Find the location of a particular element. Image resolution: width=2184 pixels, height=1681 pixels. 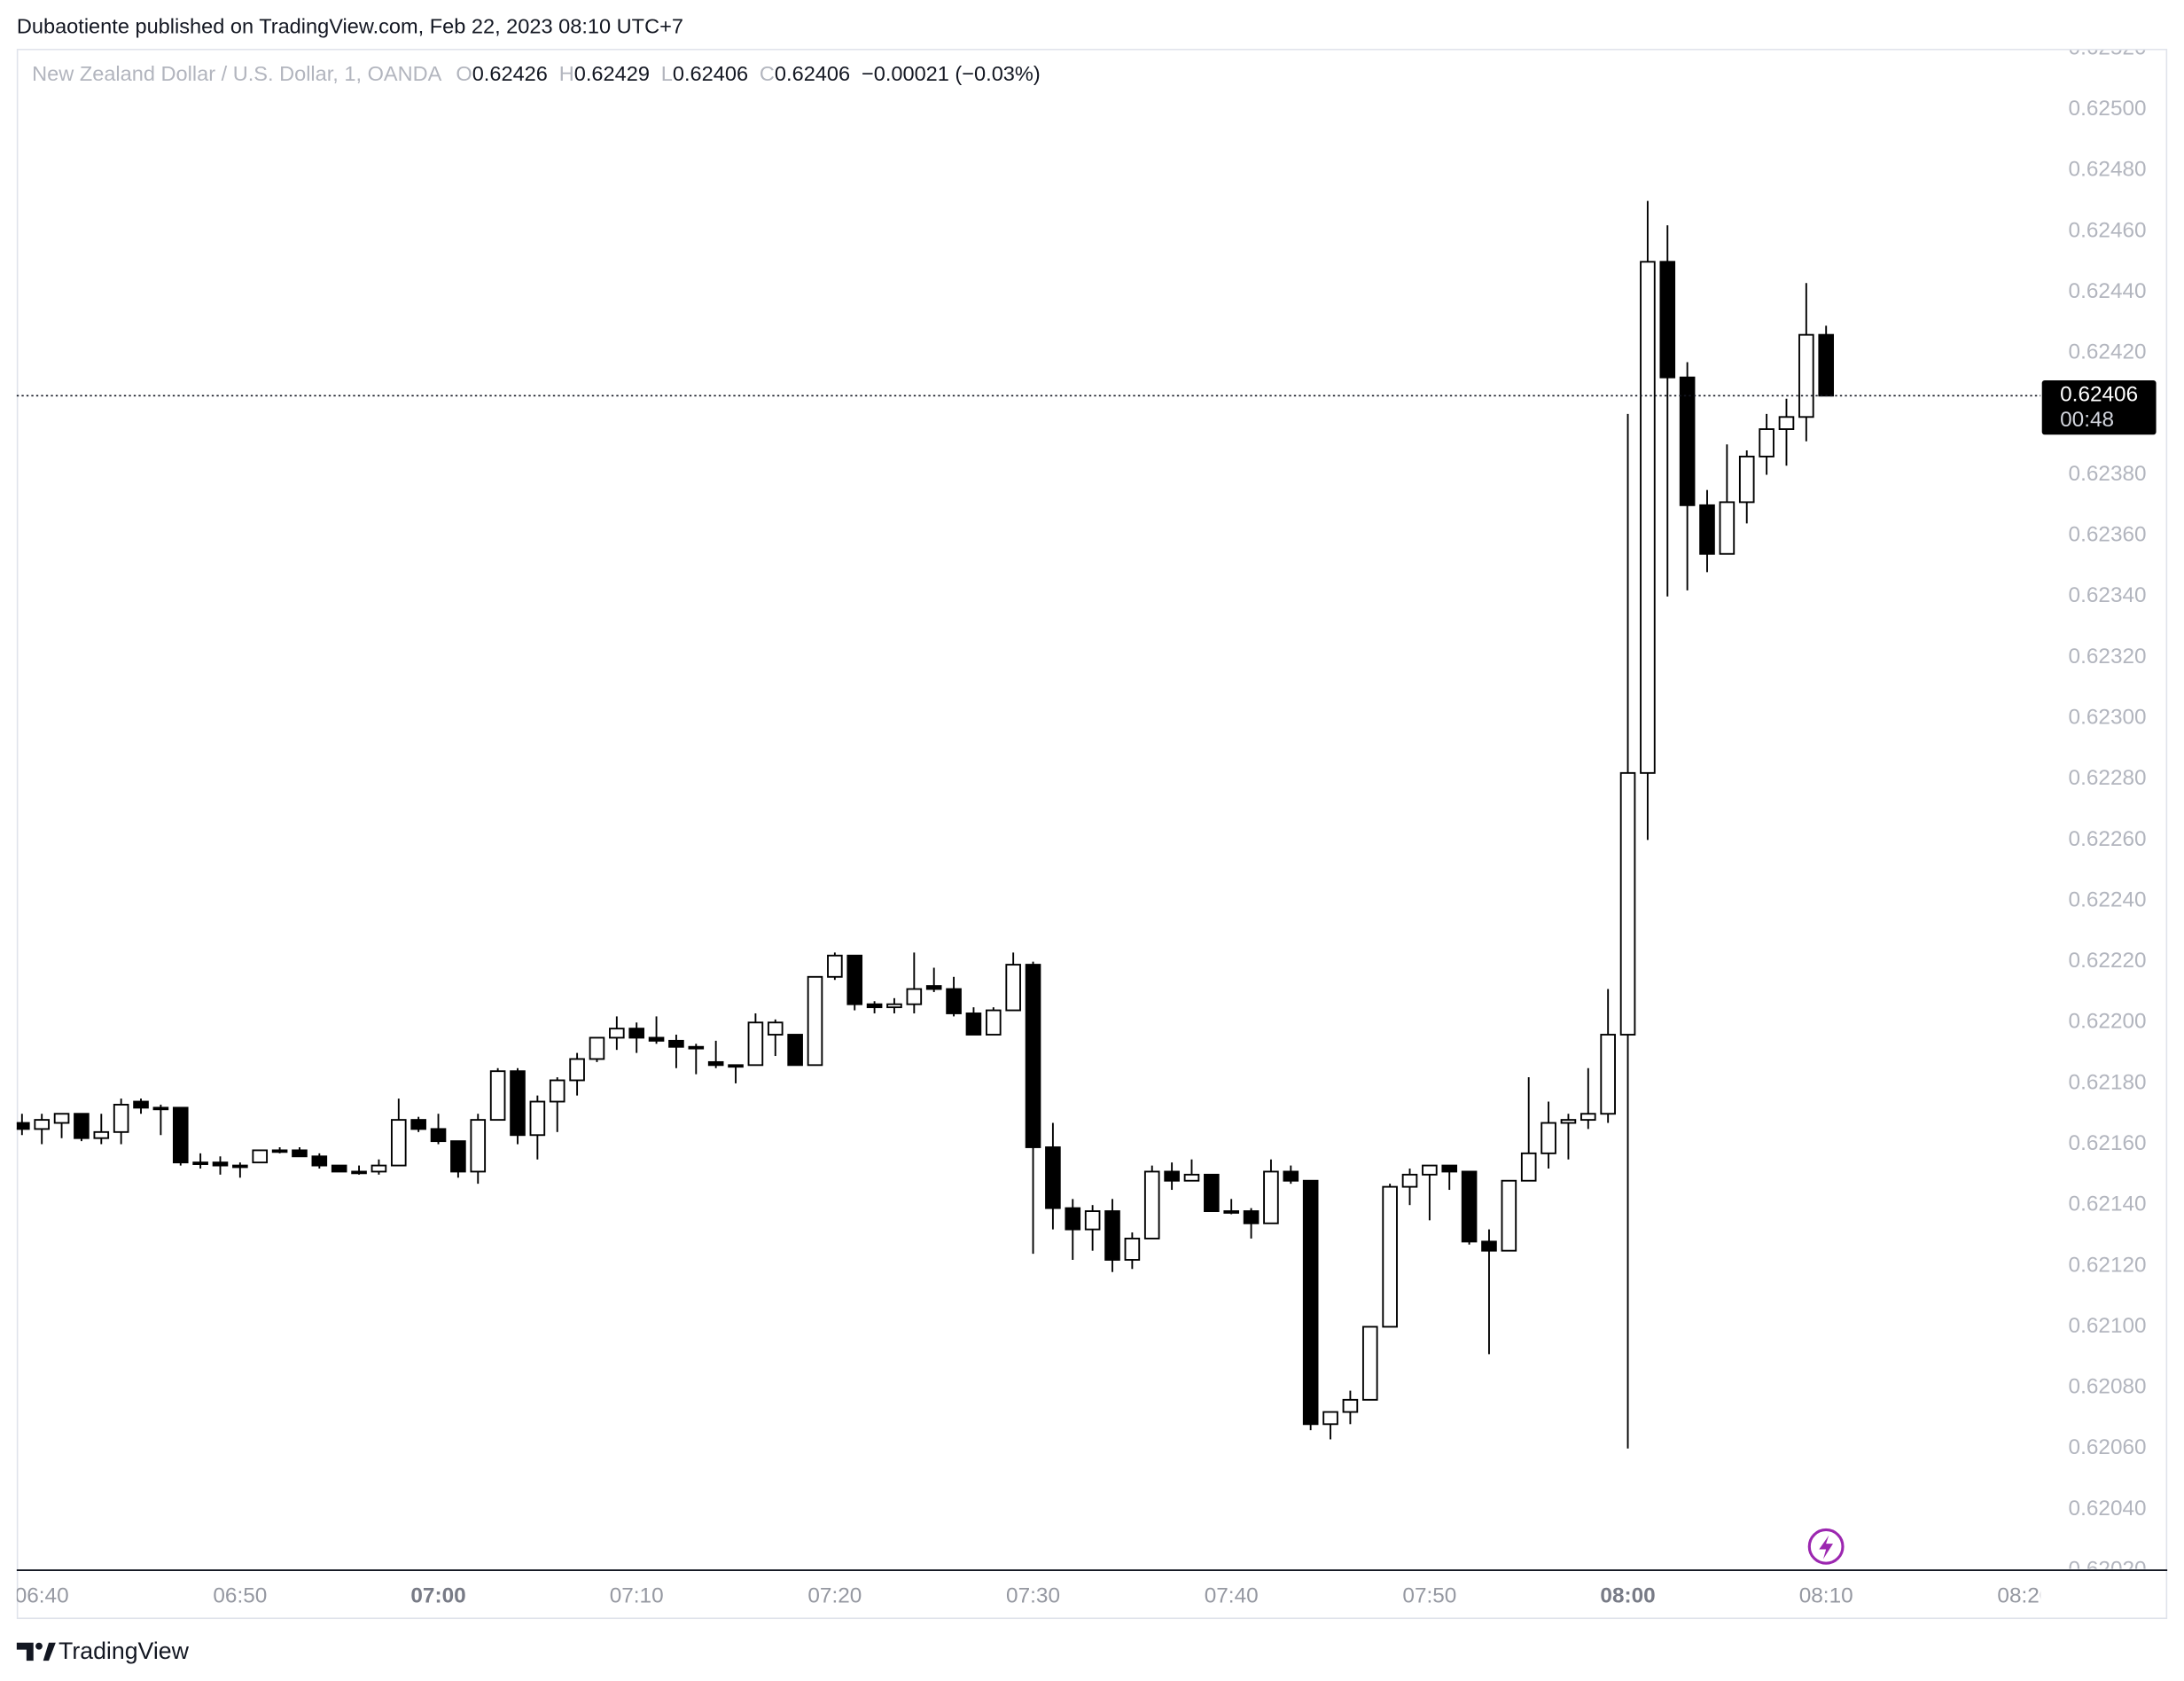

x-tick-label: 08:10 is located at coordinates (1826, 1595).